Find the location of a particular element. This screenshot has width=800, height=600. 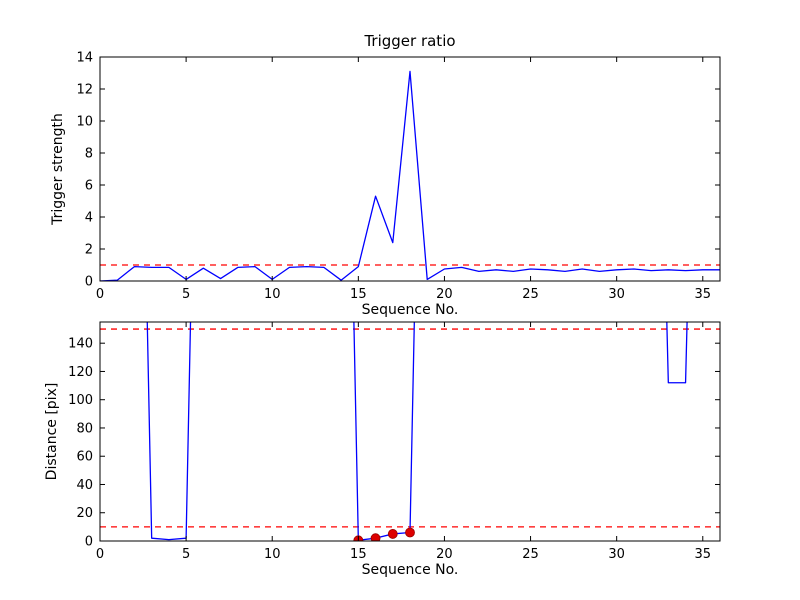

y-tick-label: 12 is located at coordinates (84, 90).